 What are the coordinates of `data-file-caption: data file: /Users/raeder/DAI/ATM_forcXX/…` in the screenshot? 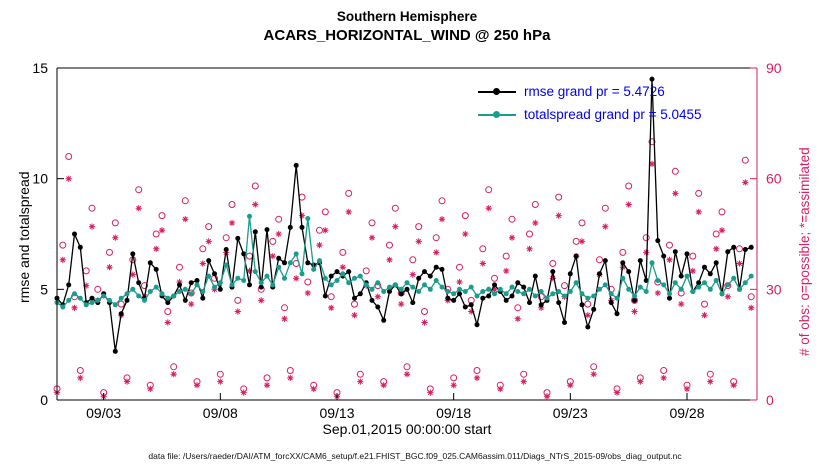 It's located at (415, 456).